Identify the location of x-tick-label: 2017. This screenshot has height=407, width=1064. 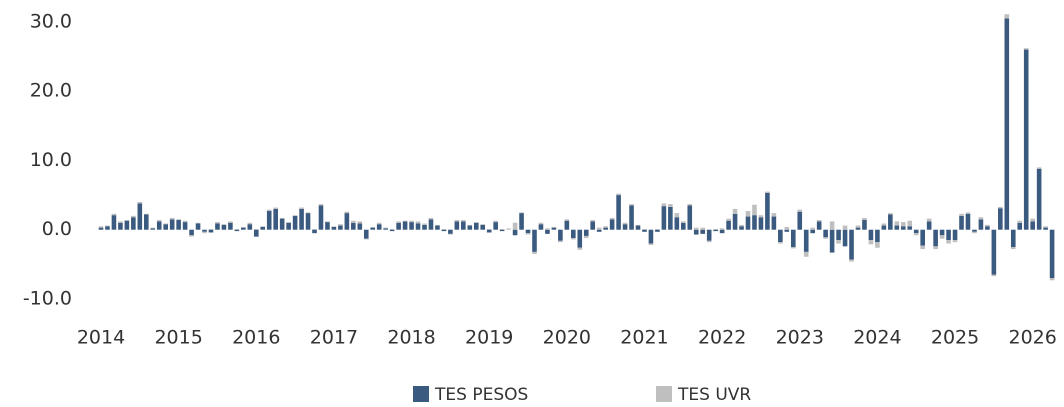
(334, 338).